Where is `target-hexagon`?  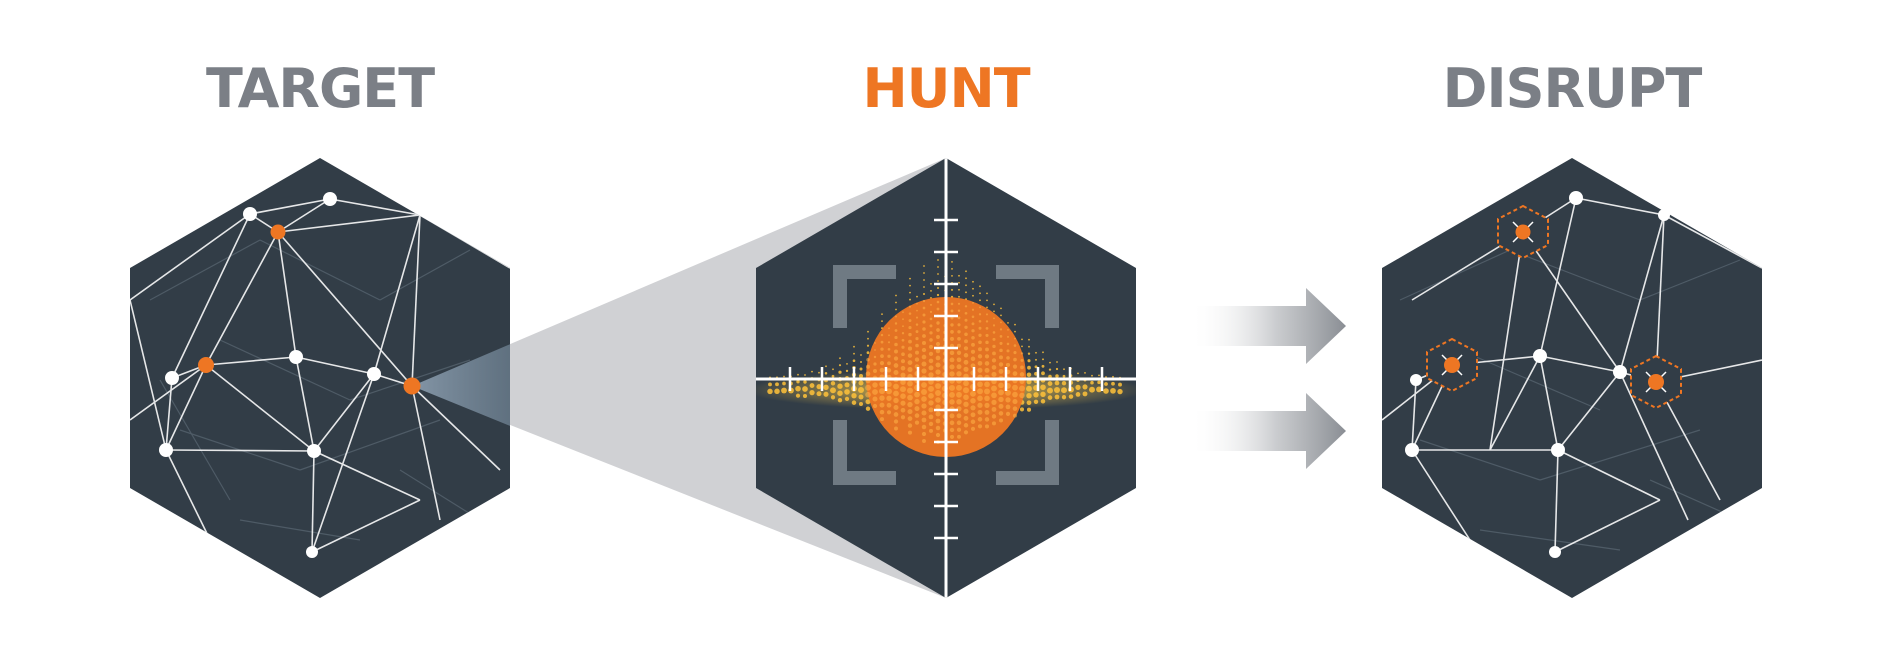
target-hexagon is located at coordinates (320, 378).